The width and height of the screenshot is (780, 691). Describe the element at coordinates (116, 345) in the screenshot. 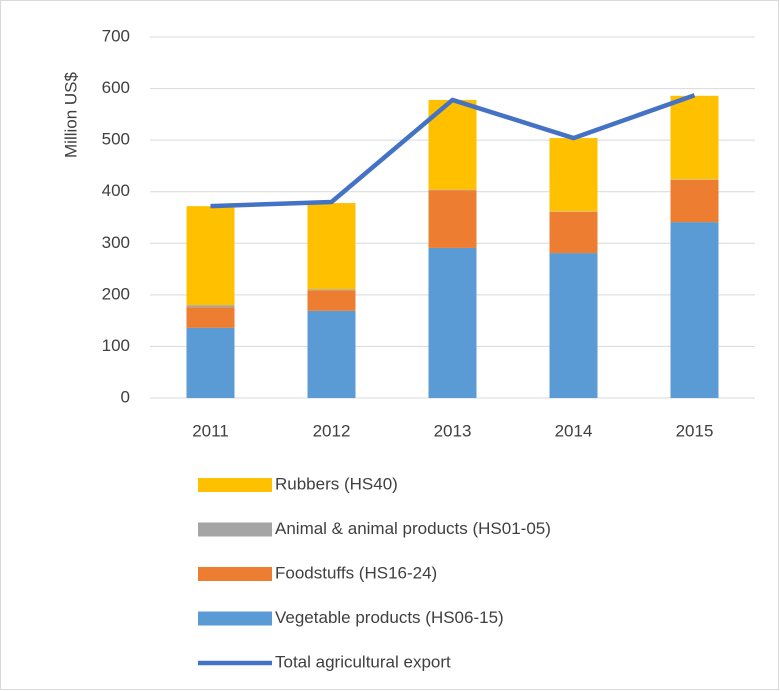

I see `y-tick-label: 100` at that location.